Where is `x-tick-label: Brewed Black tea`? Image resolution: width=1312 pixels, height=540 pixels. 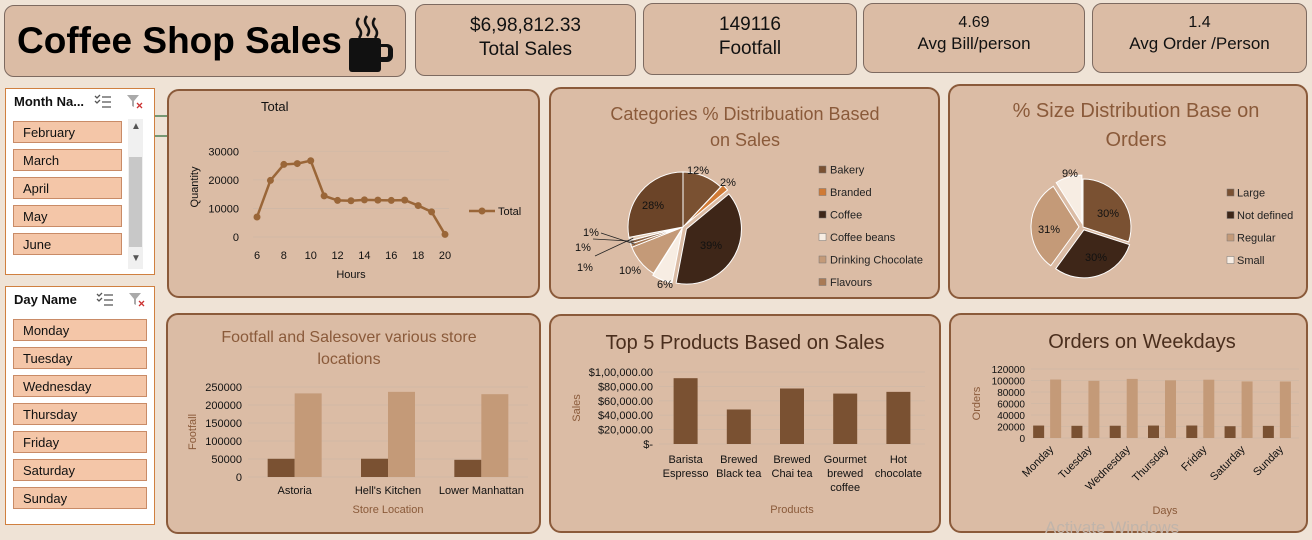 x-tick-label: Brewed Black tea is located at coordinates (739, 467).